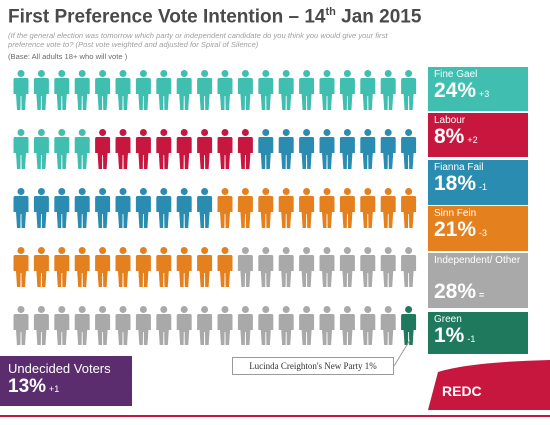 The width and height of the screenshot is (550, 425). Describe the element at coordinates (455, 183) in the screenshot. I see `fianna-fail-value: 18%` at that location.